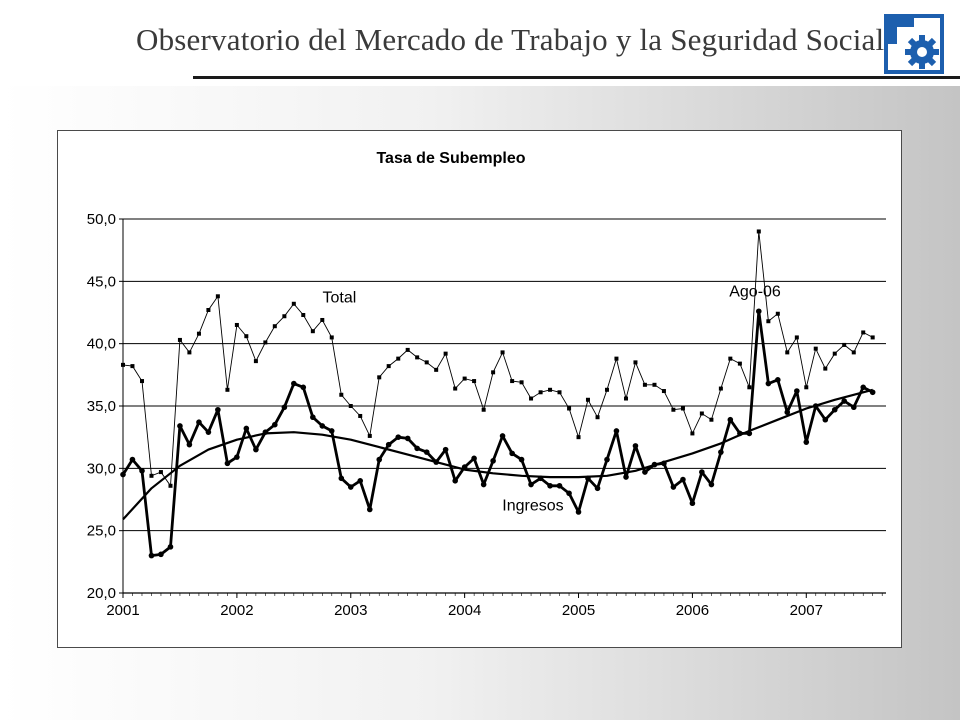  I want to click on x-tick-label: 2003, so click(350, 610).